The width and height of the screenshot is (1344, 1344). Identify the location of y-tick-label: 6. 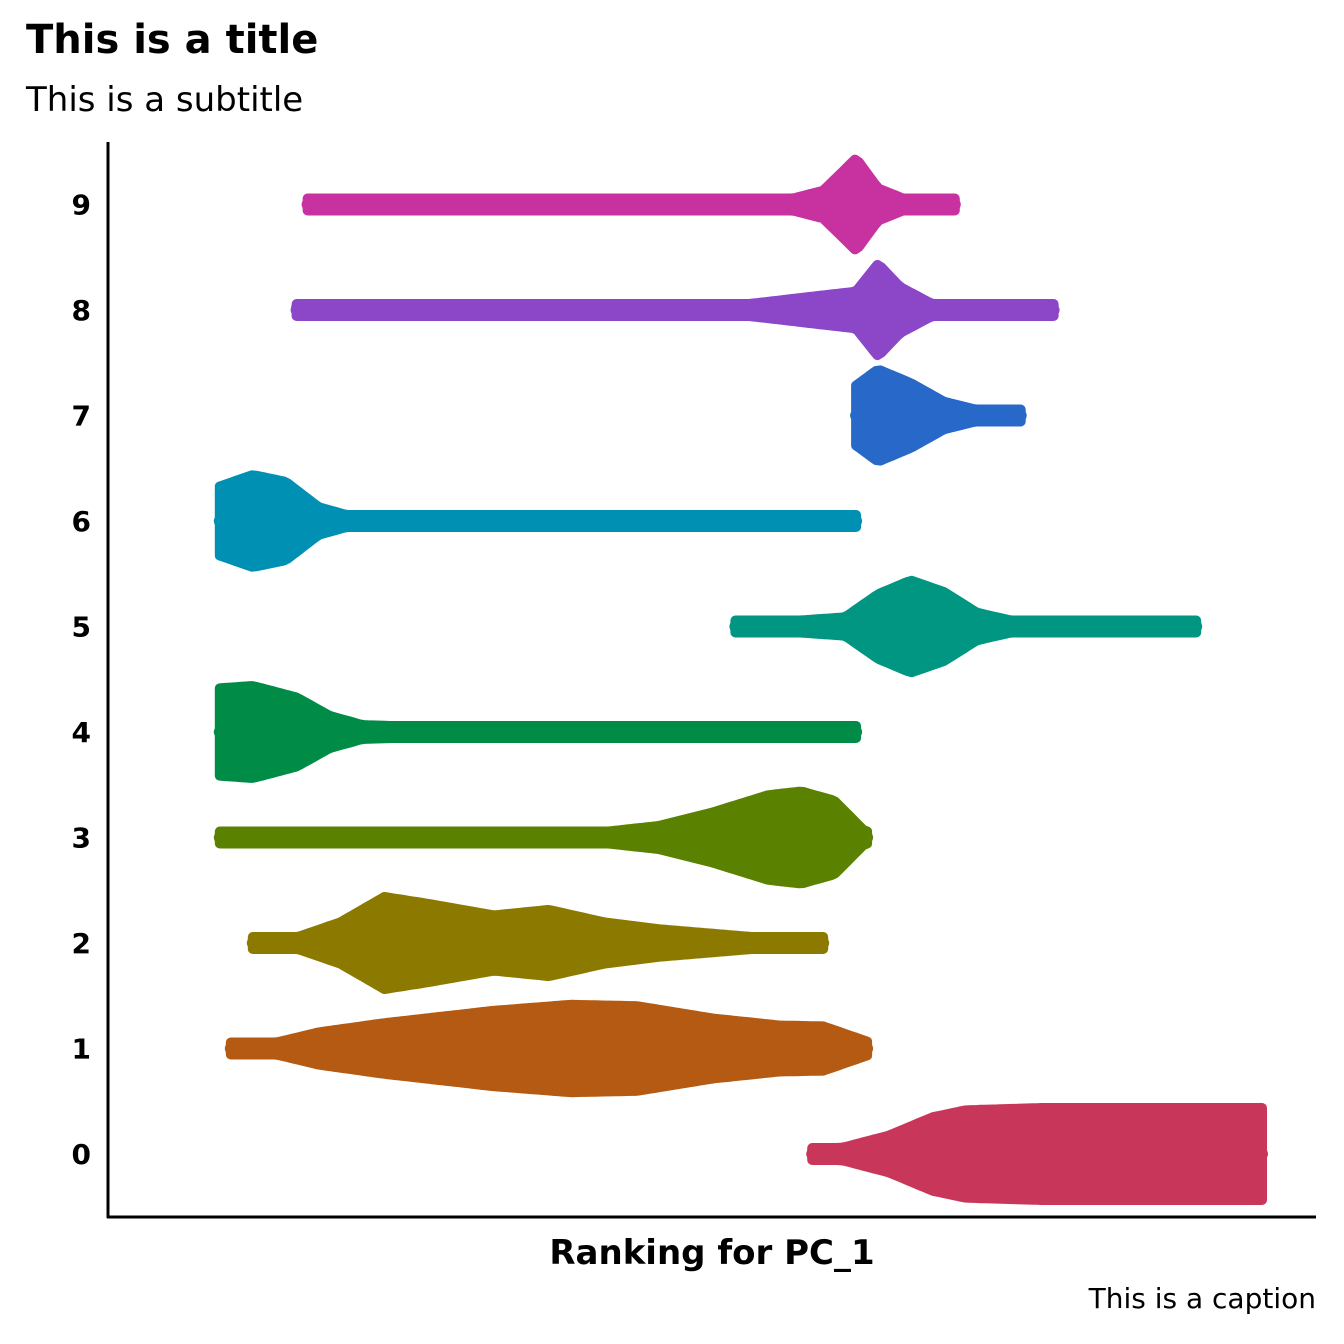
(81, 521).